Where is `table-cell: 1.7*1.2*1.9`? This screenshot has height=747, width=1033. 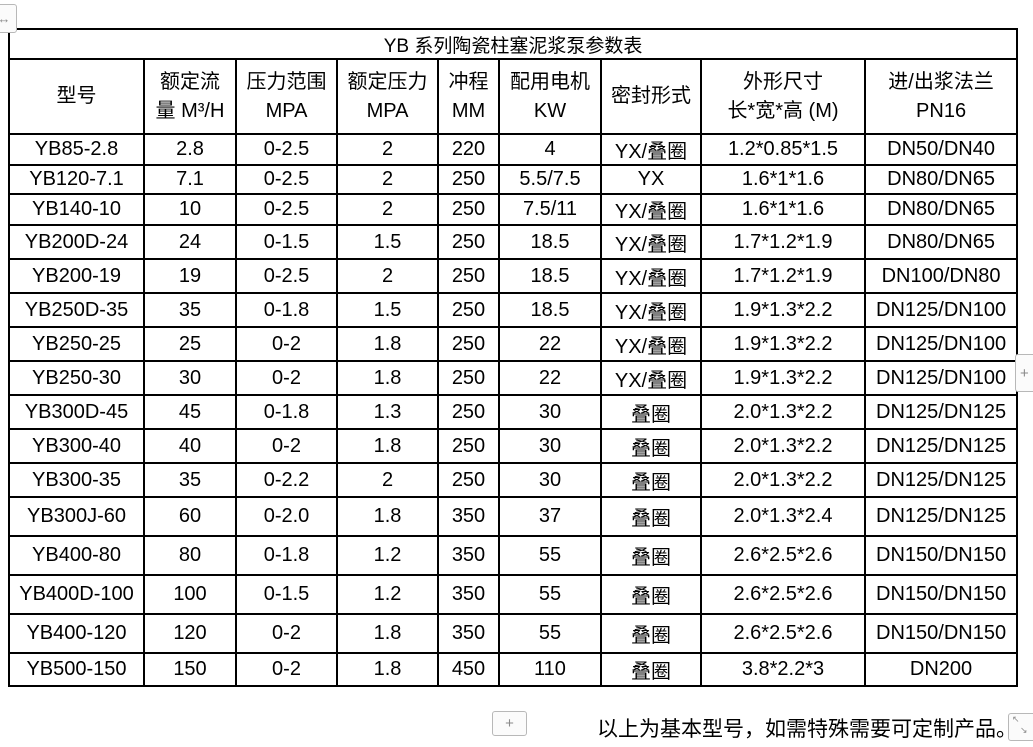 table-cell: 1.7*1.2*1.9 is located at coordinates (783, 276).